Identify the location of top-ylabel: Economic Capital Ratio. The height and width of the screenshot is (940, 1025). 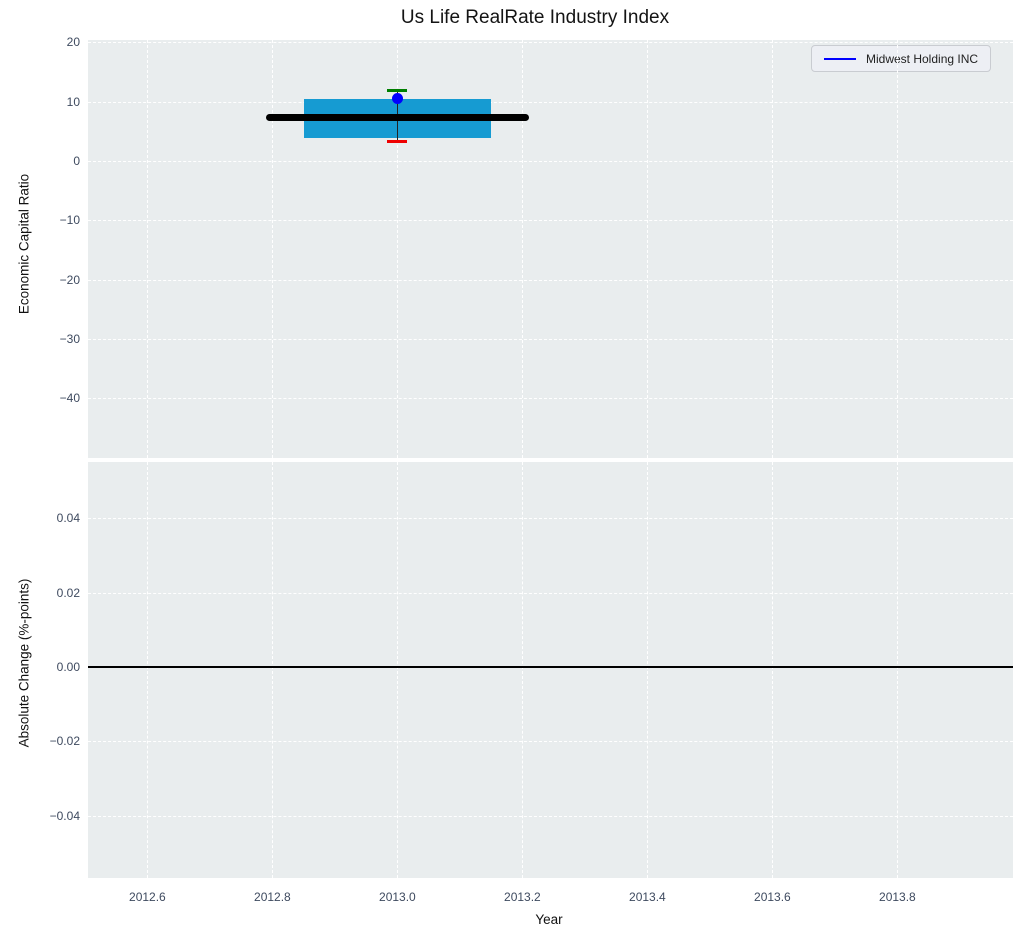
(24, 244).